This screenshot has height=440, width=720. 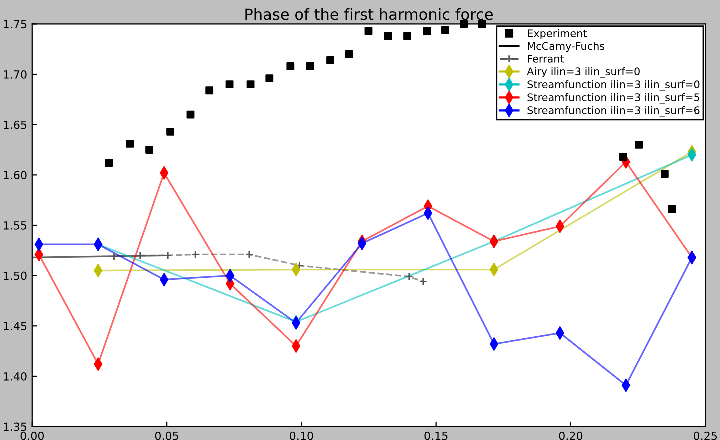 I want to click on y-tick-label: 1.65, so click(x=15, y=125).